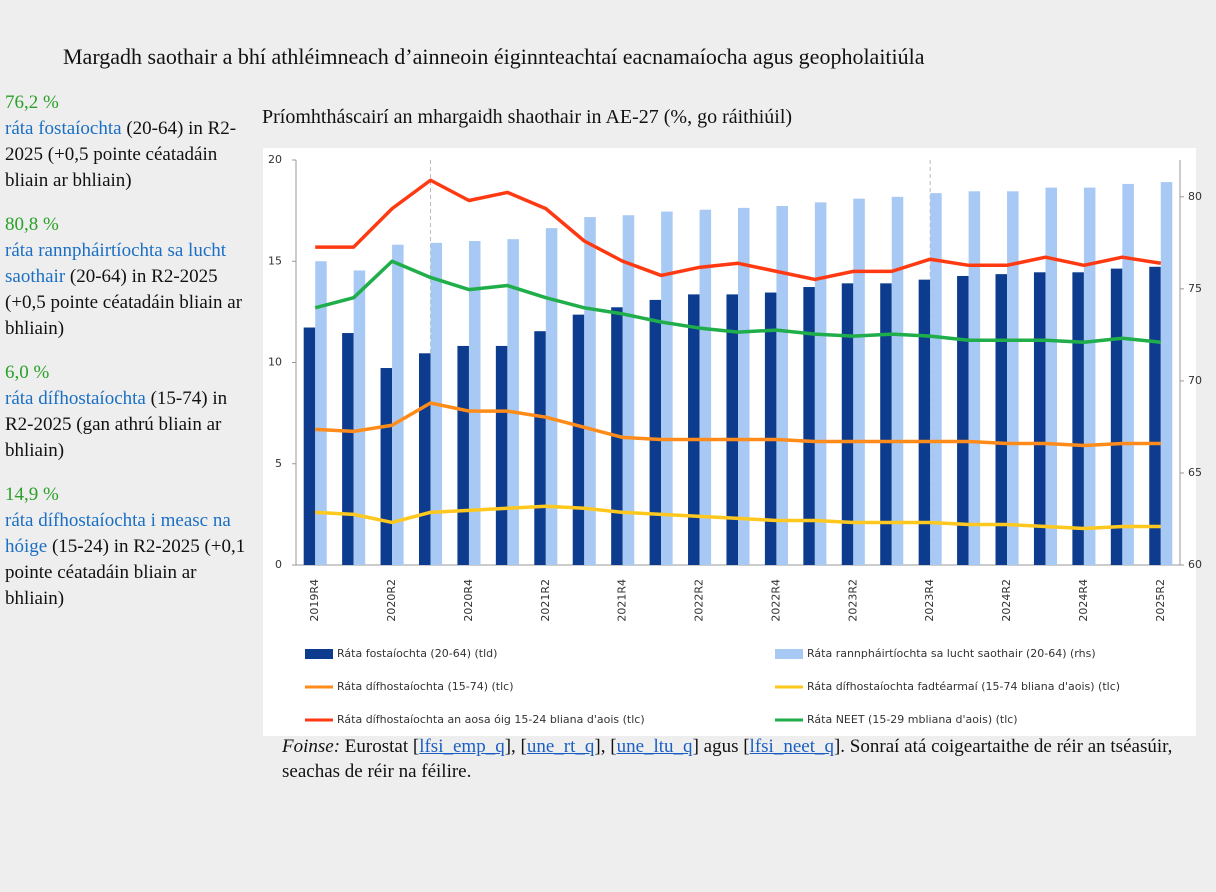 This screenshot has width=1216, height=892. What do you see at coordinates (1160, 600) in the screenshot?
I see `x-tick-label: 2025R2` at bounding box center [1160, 600].